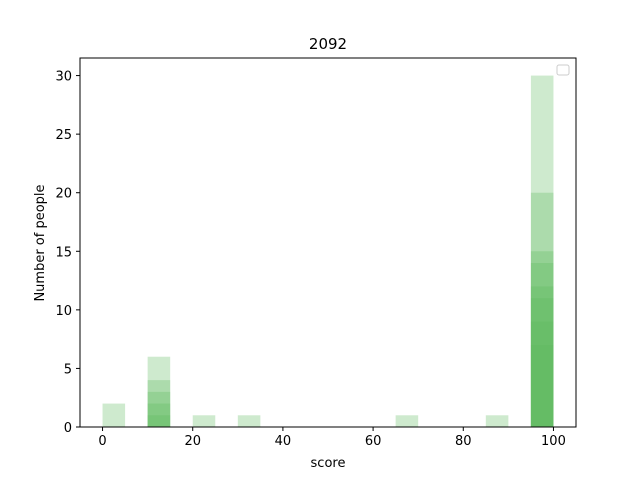 This screenshot has width=640, height=480. I want to click on x-tick-label: 20, so click(192, 441).